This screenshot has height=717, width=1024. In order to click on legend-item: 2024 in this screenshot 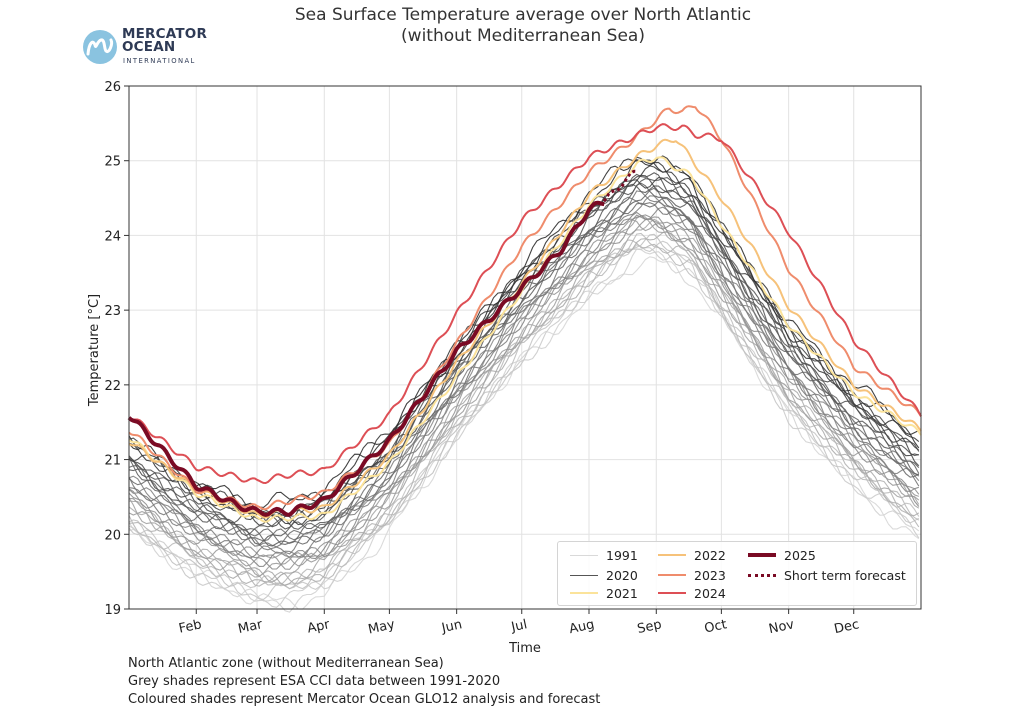, I will do `click(692, 593)`.